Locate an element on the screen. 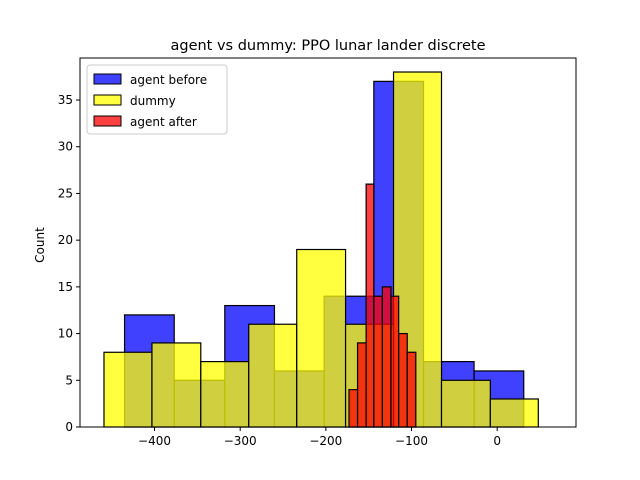  x-tick-label: −400 is located at coordinates (154, 441).